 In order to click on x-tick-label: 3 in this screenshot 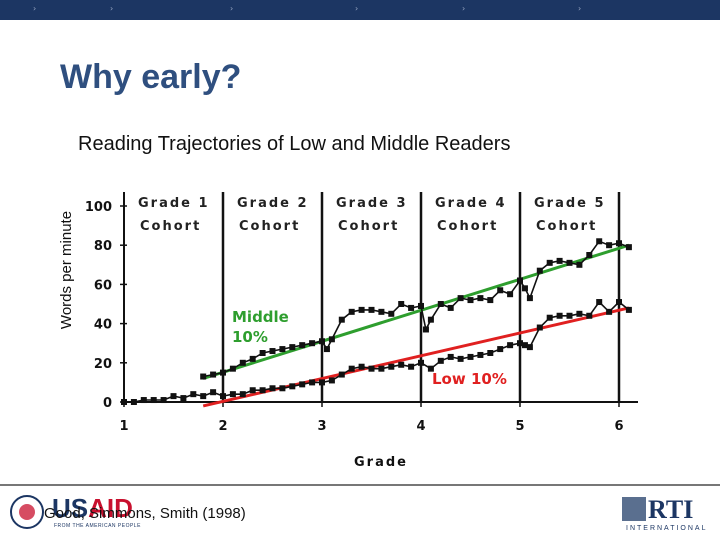, I will do `click(321, 426)`.